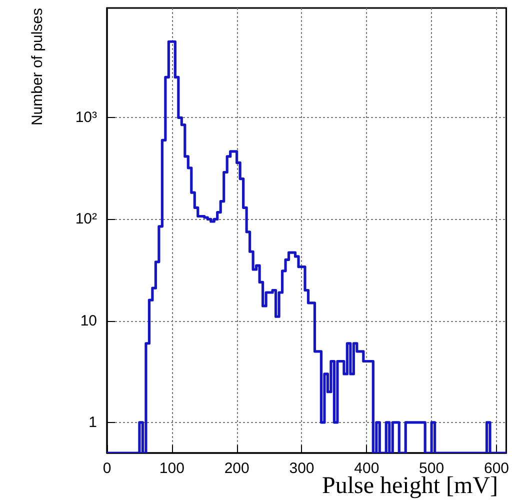  Describe the element at coordinates (37, 67) in the screenshot. I see `y-axis-title: Number of pulses` at that location.